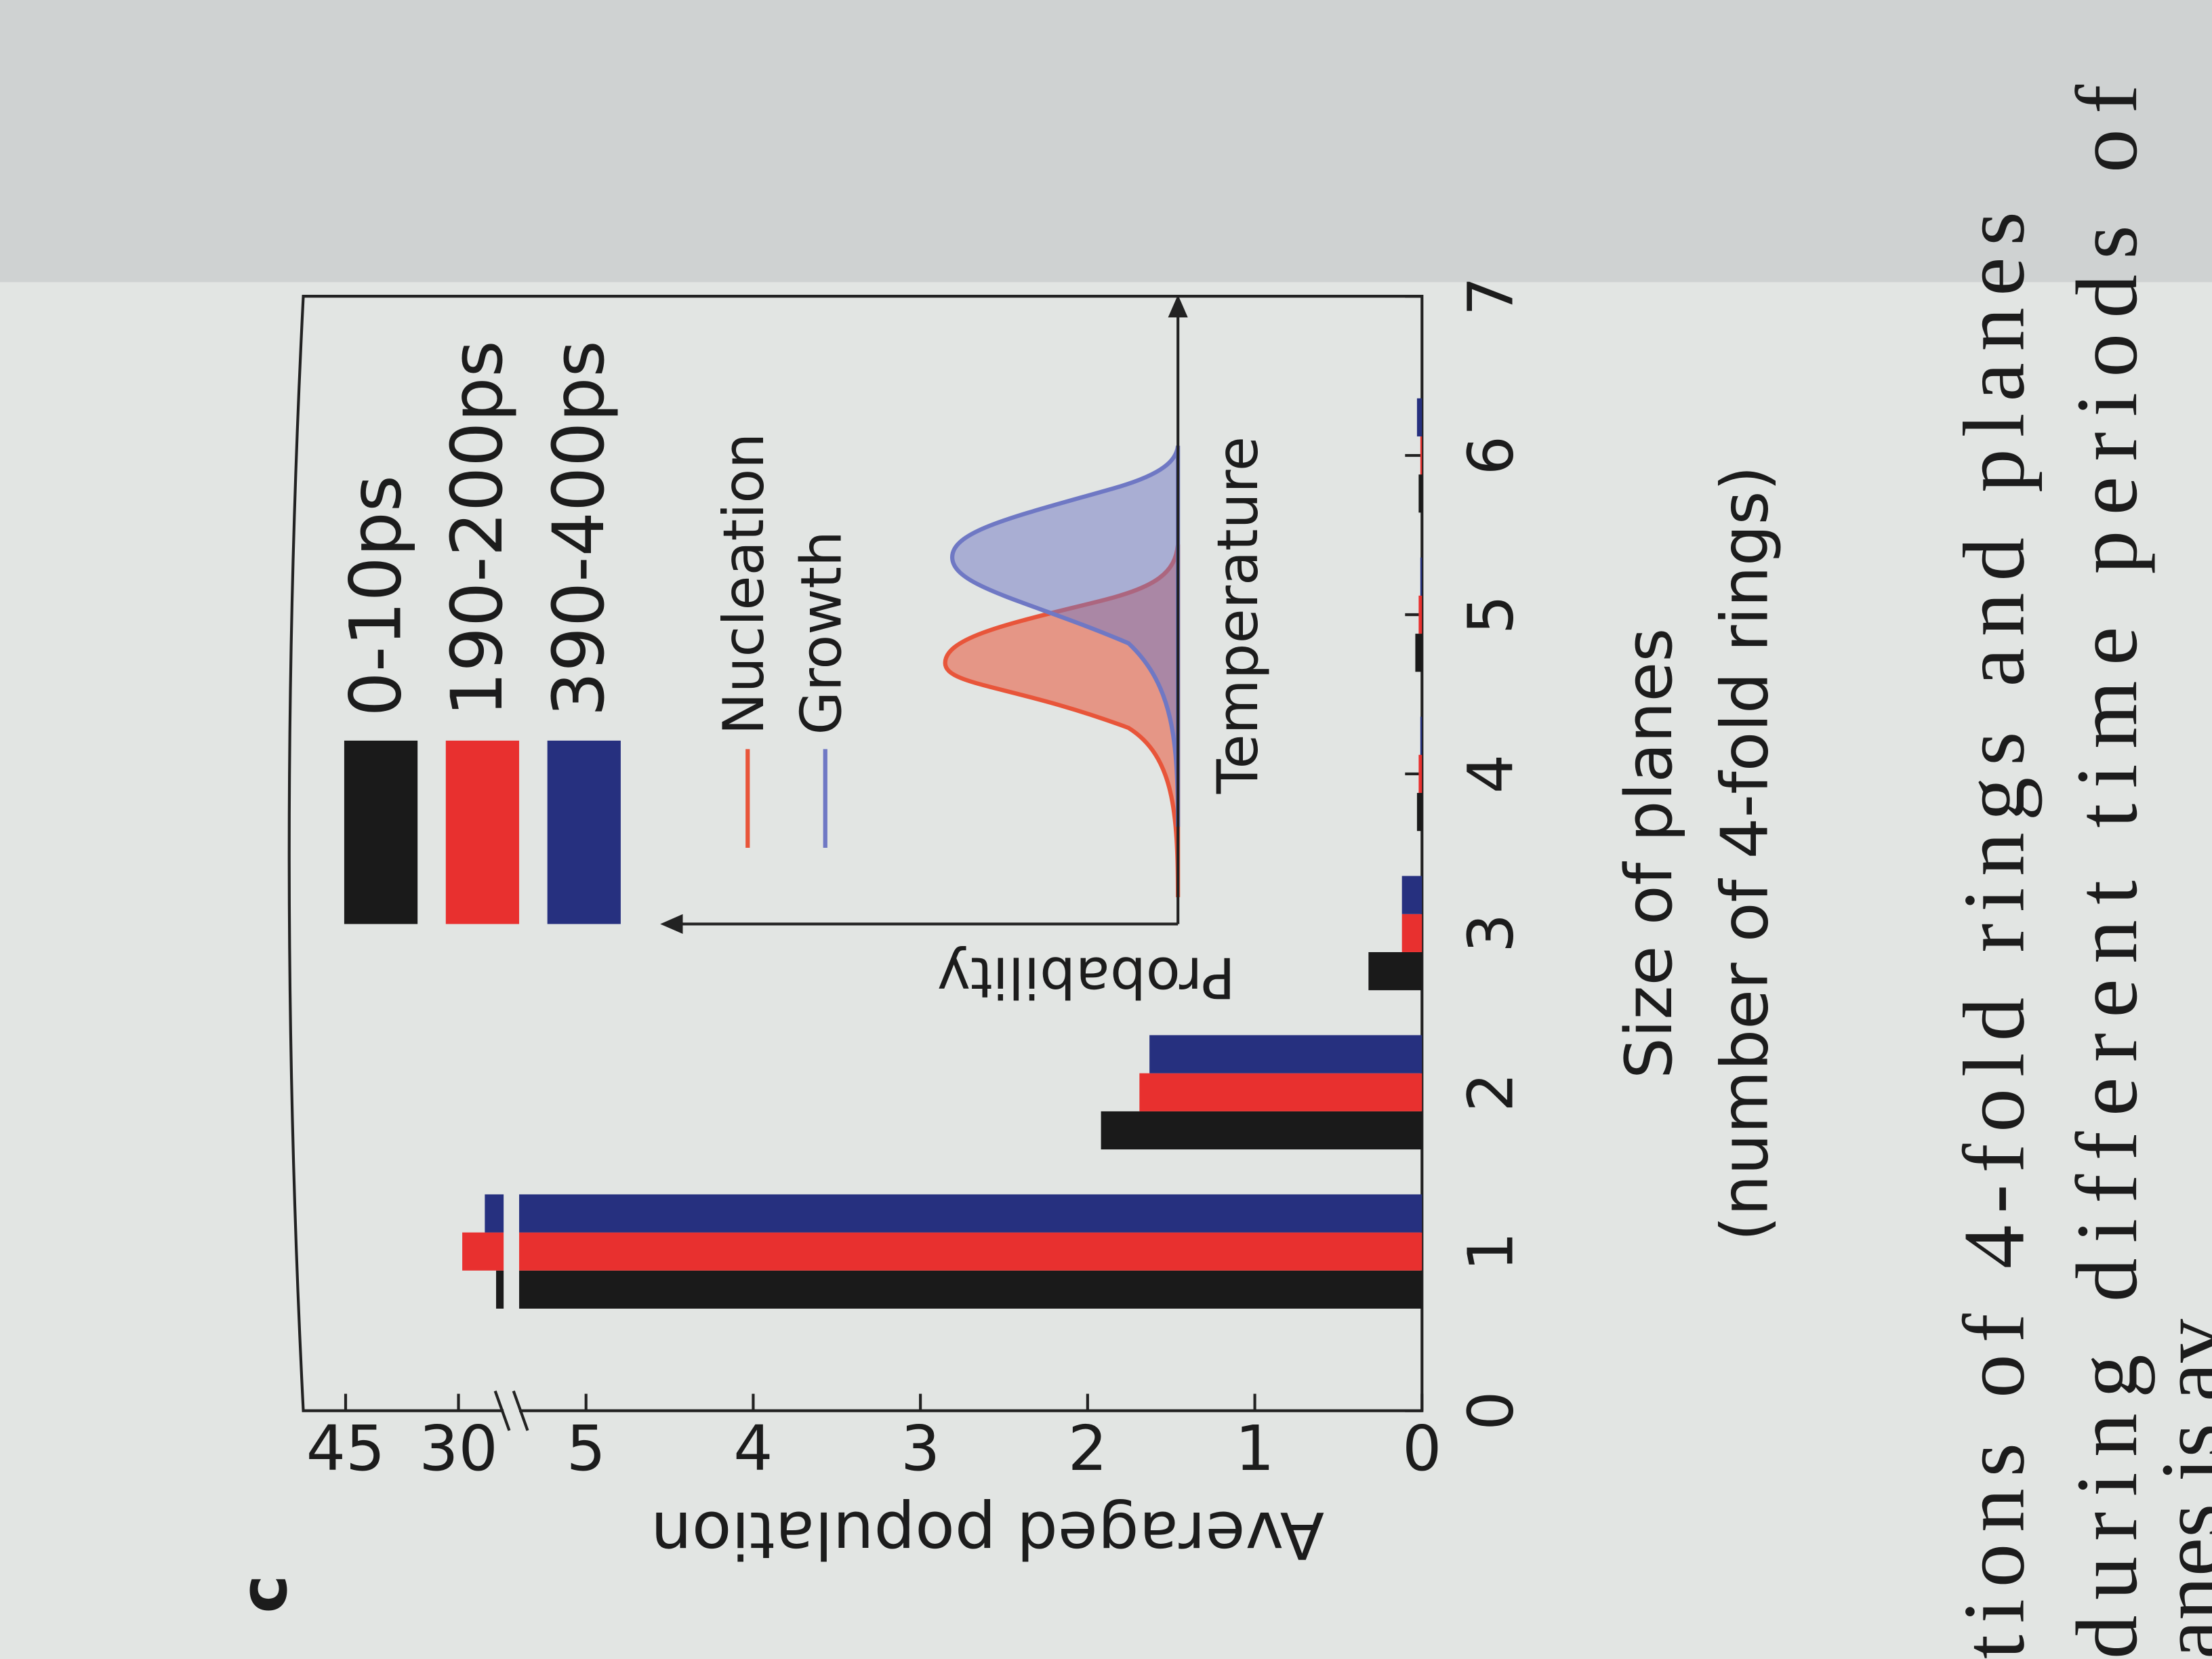  I want to click on caption-line: anes is av, so click(2177, 1489).